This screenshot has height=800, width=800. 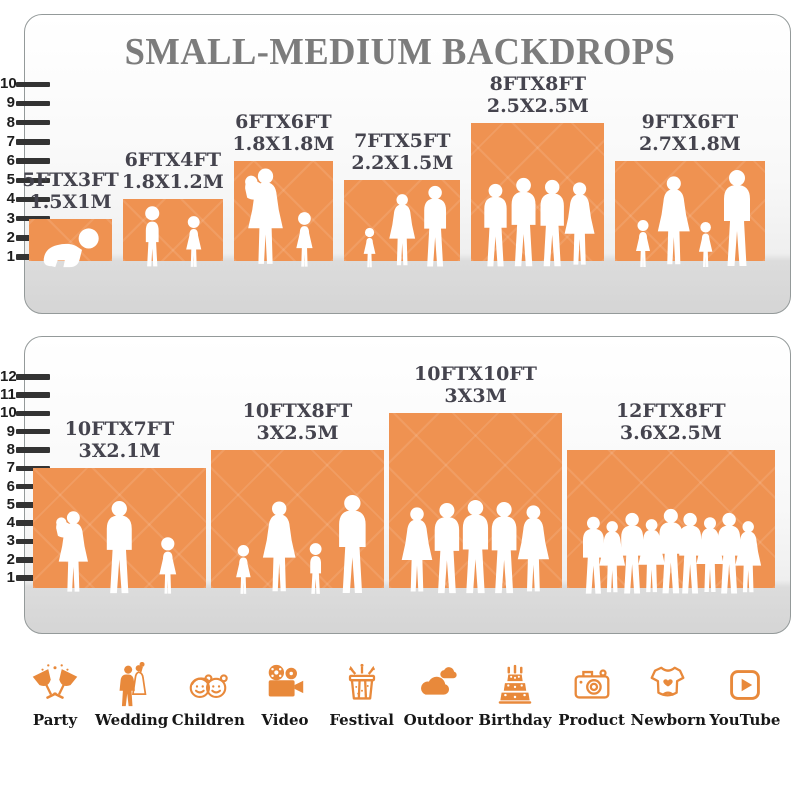 What do you see at coordinates (297, 432) in the screenshot?
I see `bar-size-m: 3X2.5M` at bounding box center [297, 432].